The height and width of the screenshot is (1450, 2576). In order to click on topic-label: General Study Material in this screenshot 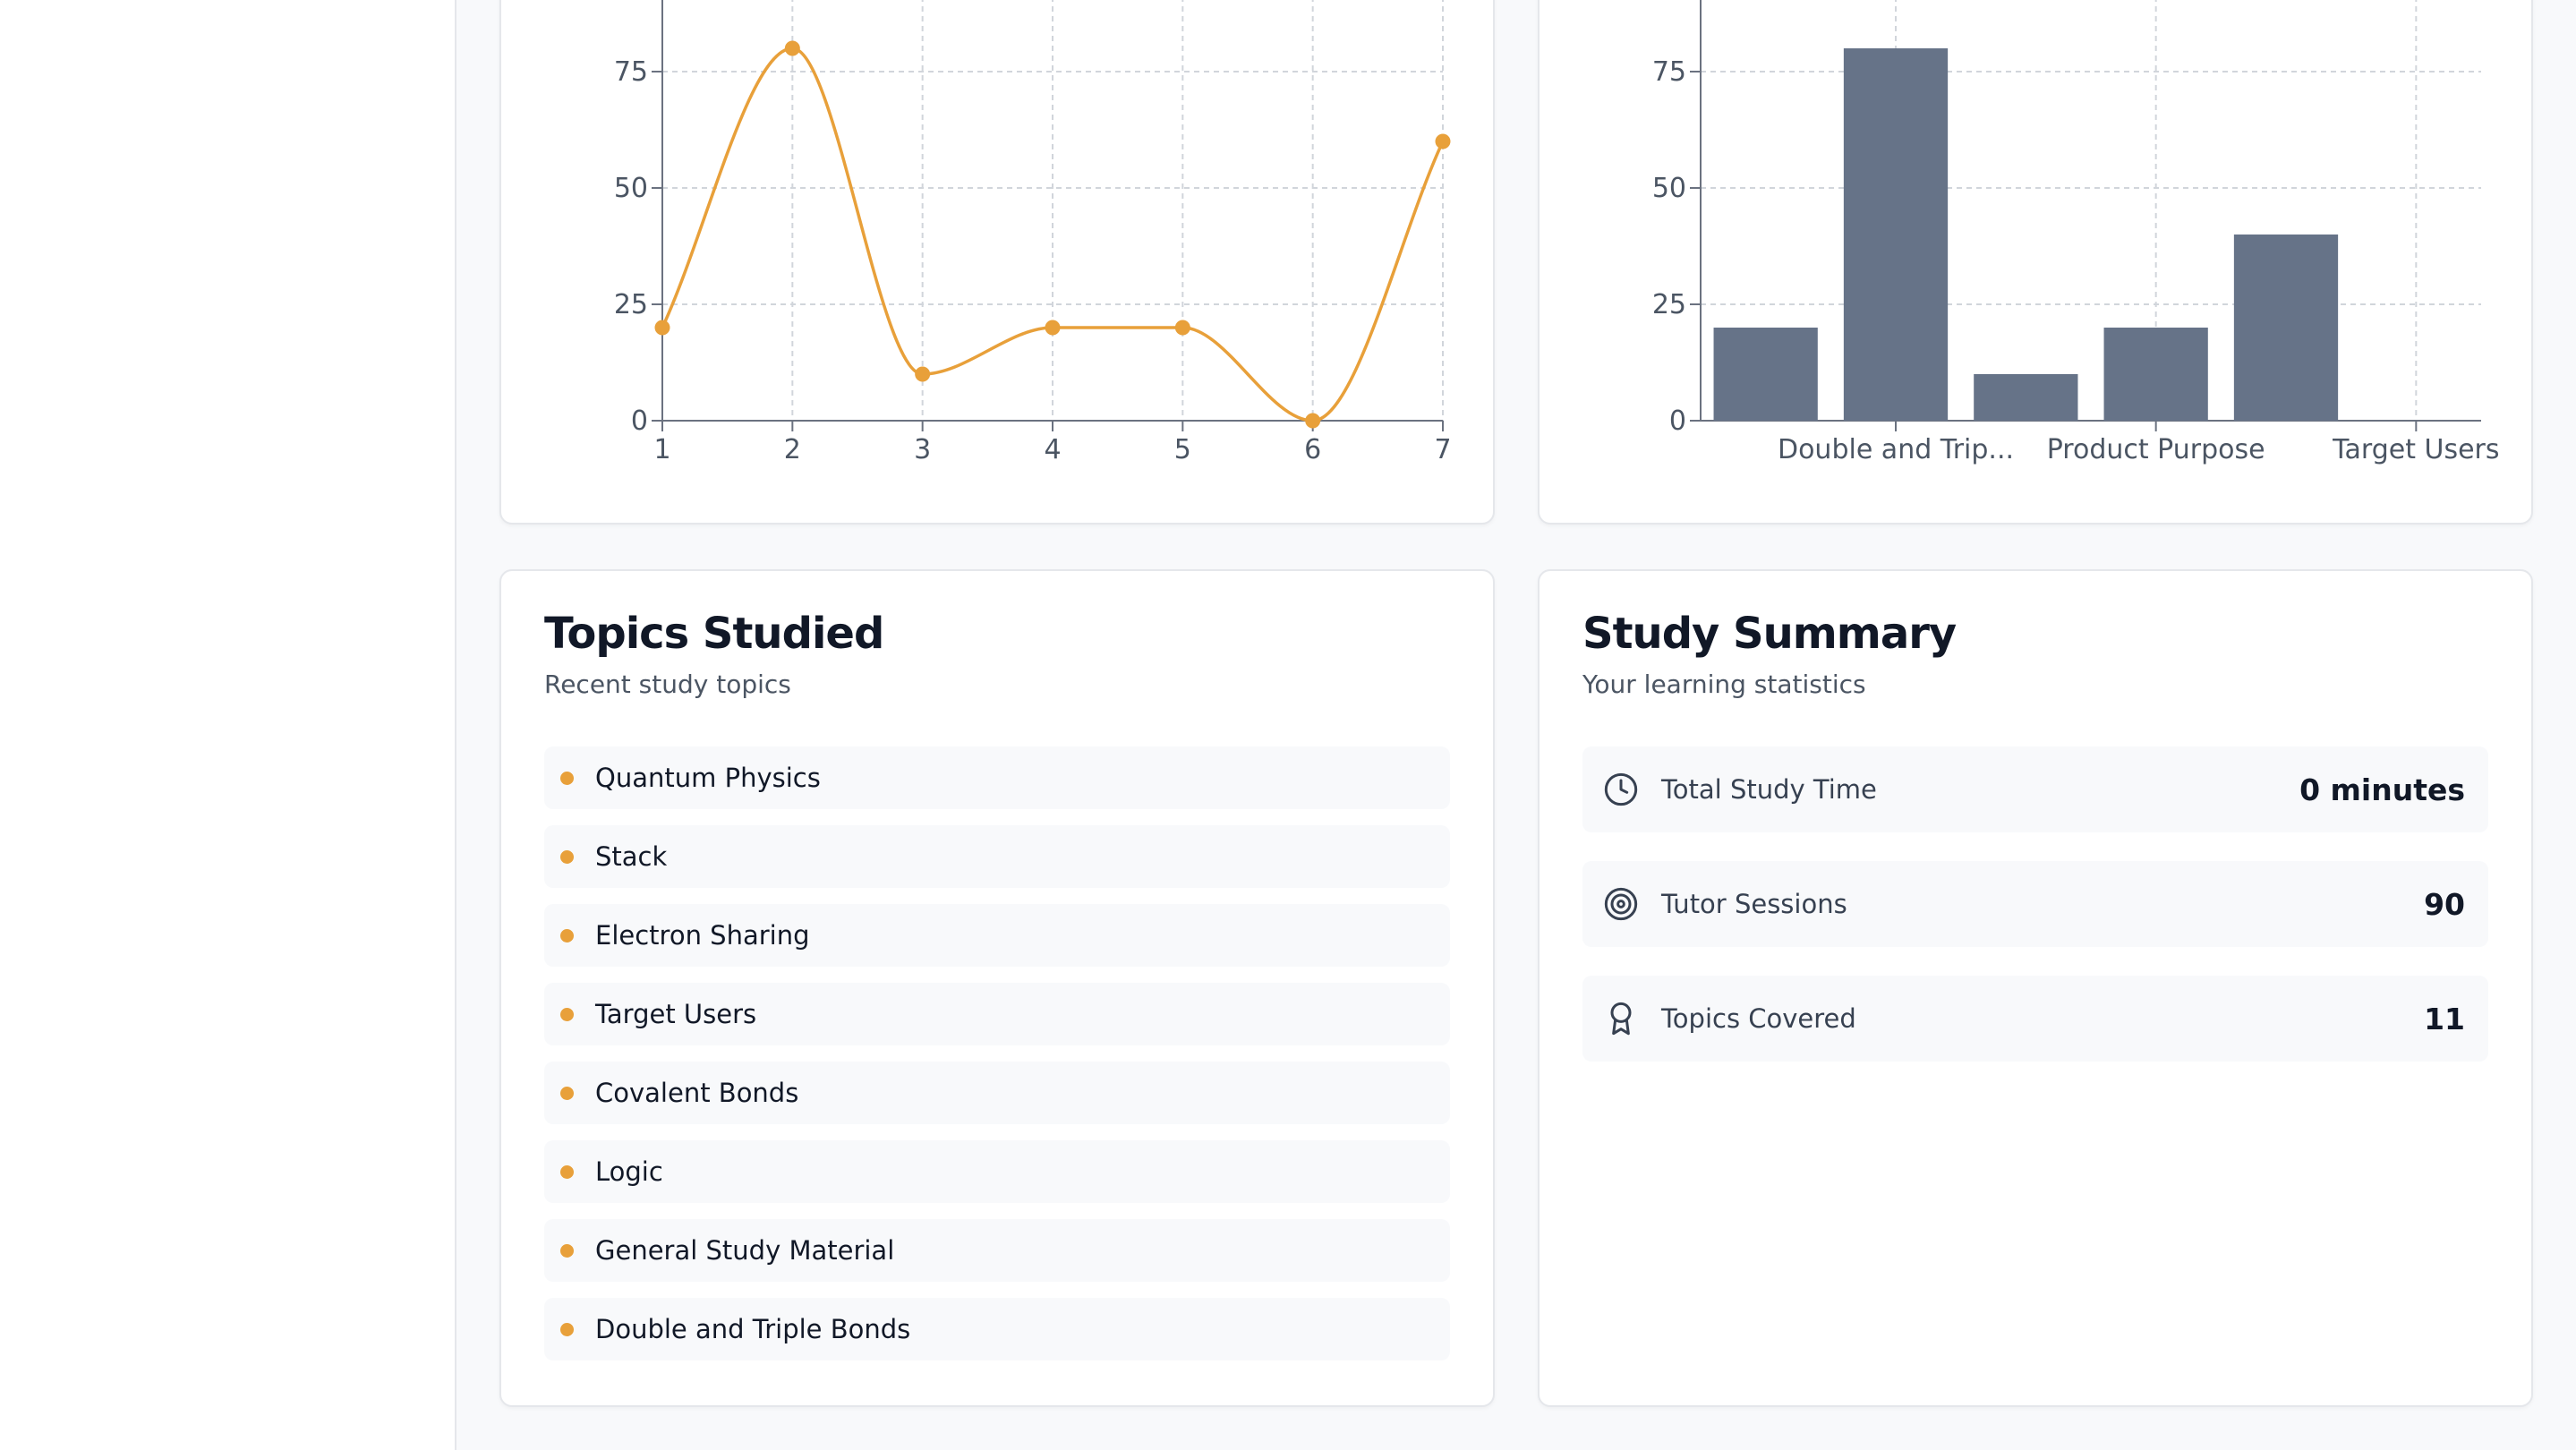, I will do `click(745, 1250)`.